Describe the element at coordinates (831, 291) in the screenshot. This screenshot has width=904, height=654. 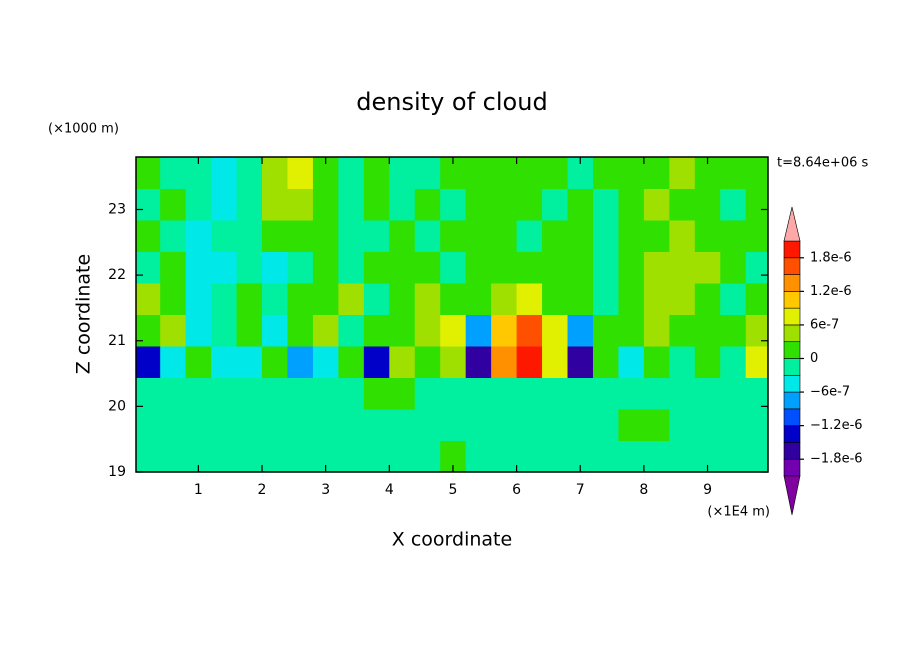
I see `colorbar-tick-label: 1.2e-6` at that location.